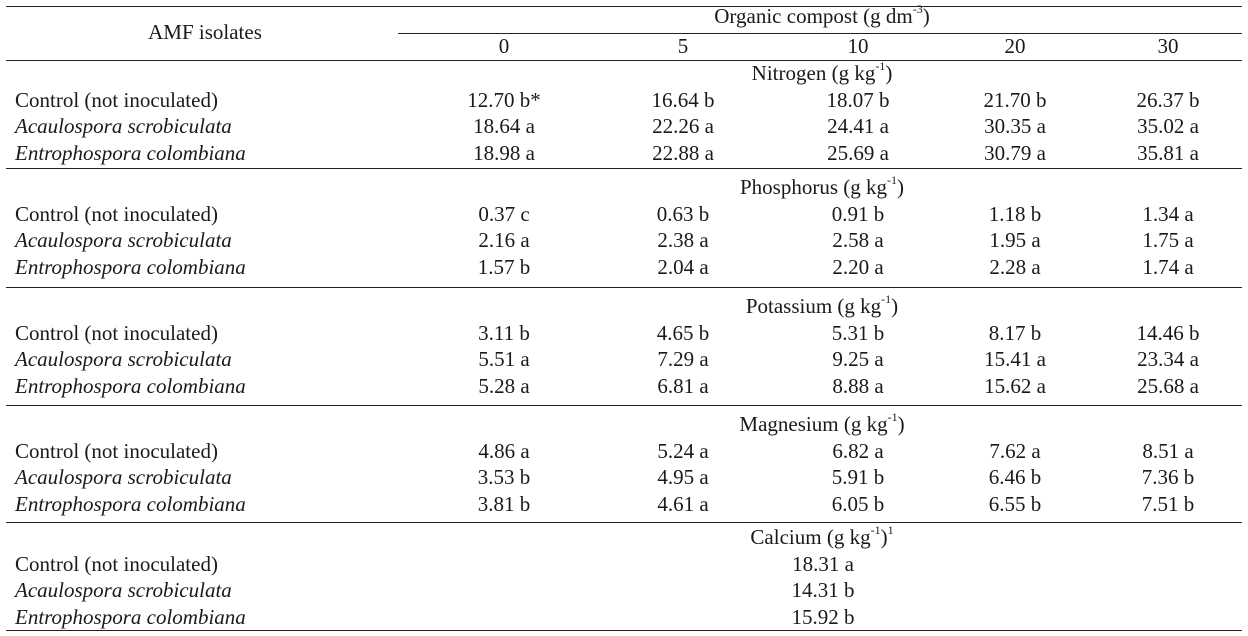  I want to click on section-title: Calcium (g kg-1)1, so click(822, 536).